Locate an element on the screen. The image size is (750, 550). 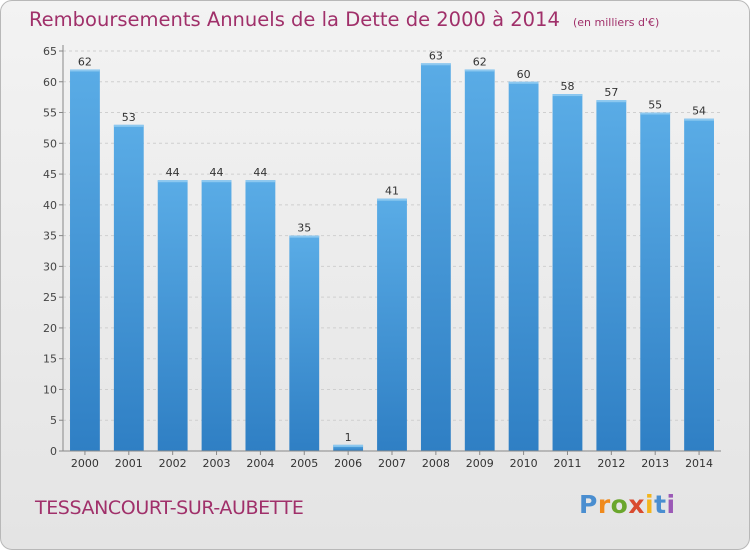
data-label: 58 is located at coordinates (567, 86).